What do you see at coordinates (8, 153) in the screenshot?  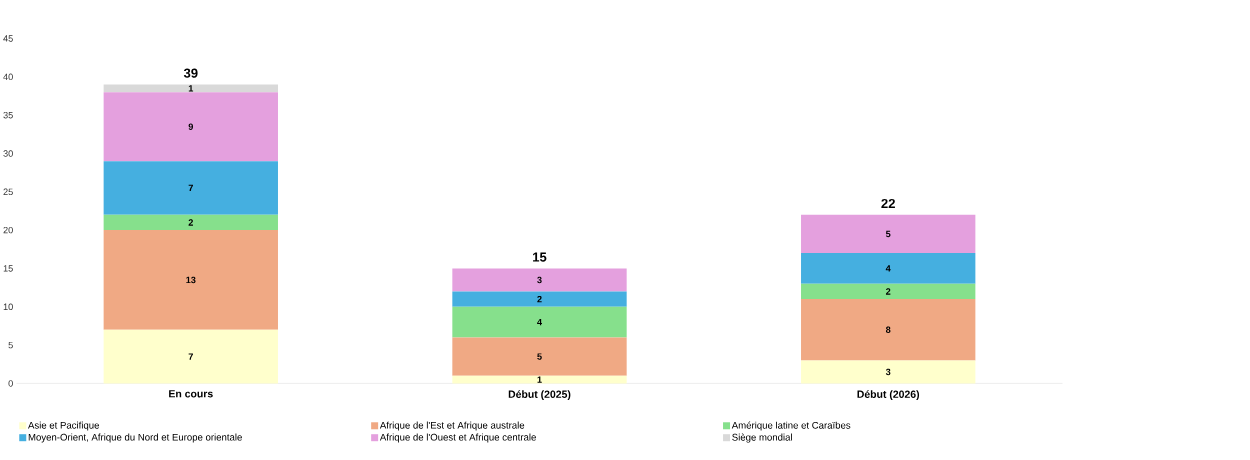 I see `y-tick-label: 30` at bounding box center [8, 153].